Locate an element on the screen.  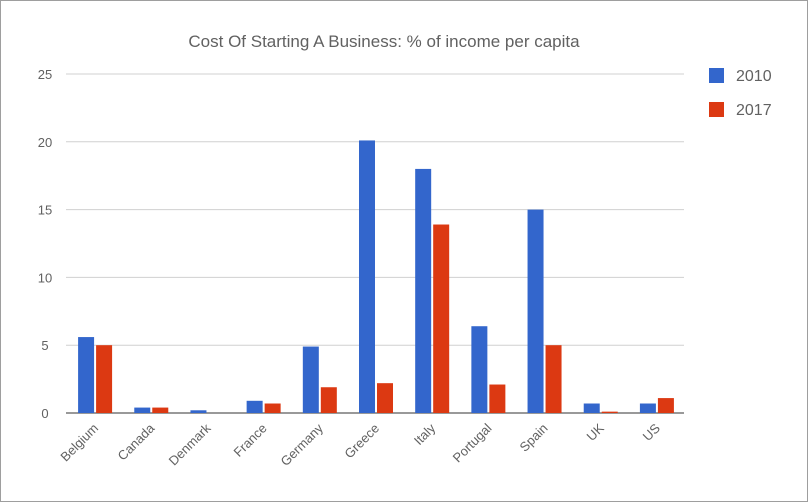
x-tick-label: Spain is located at coordinates (534, 438).